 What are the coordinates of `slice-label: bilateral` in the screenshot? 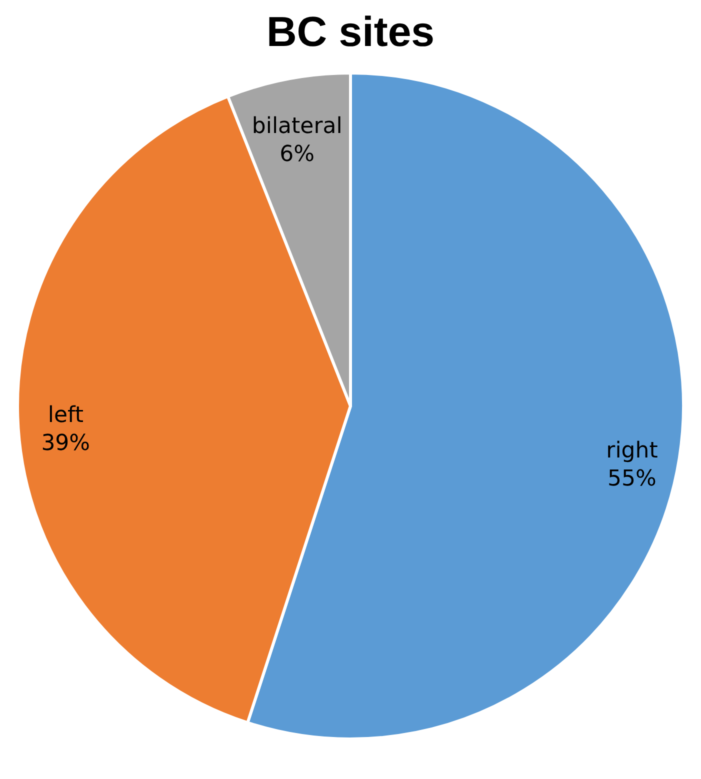 It's located at (297, 127).